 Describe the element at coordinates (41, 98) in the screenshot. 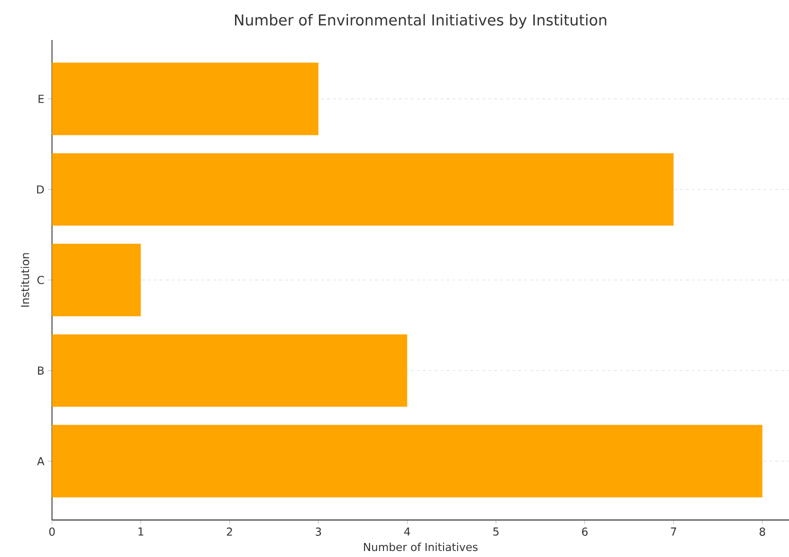

I see `y-tick-label: E` at that location.